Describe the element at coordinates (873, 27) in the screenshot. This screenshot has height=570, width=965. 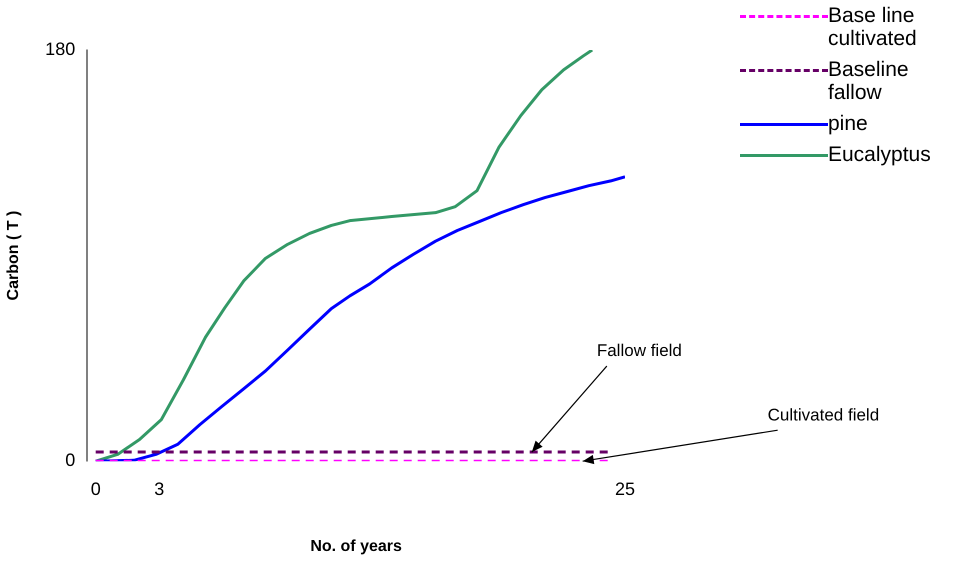
I see `legend-label: Base line cultivated` at that location.